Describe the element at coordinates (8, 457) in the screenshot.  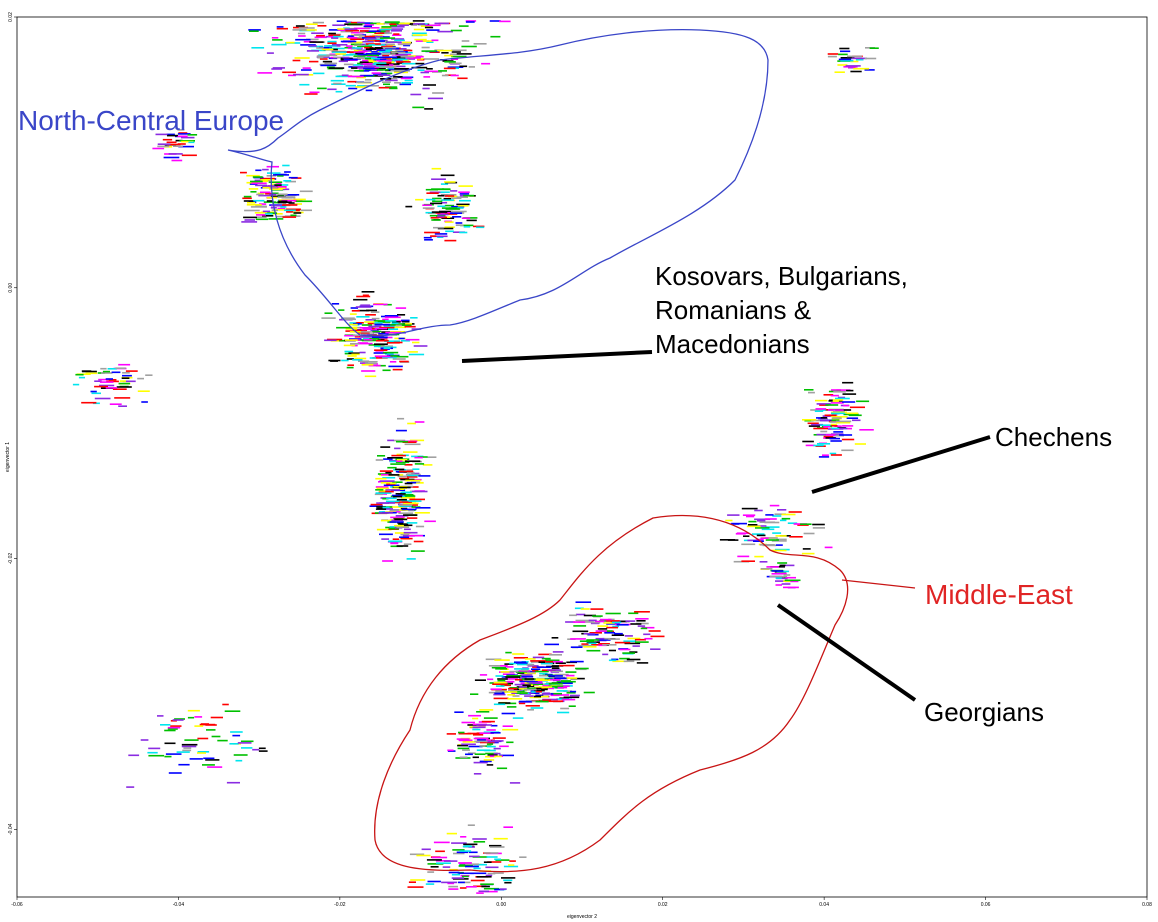
I see `y-axis-title: eigenvector 1` at that location.